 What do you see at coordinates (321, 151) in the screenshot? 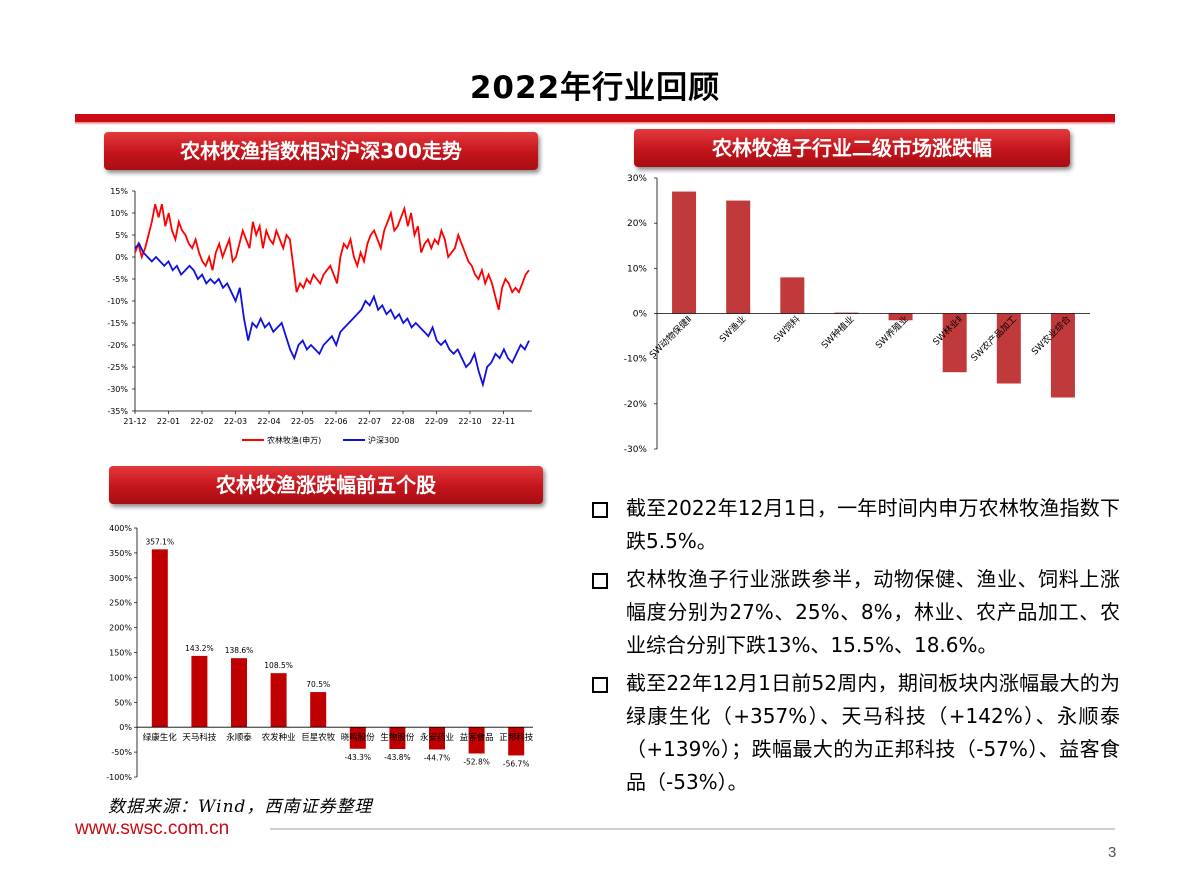
I see `line-chart-banner: 农林牧渔指数相对沪深300走势` at bounding box center [321, 151].